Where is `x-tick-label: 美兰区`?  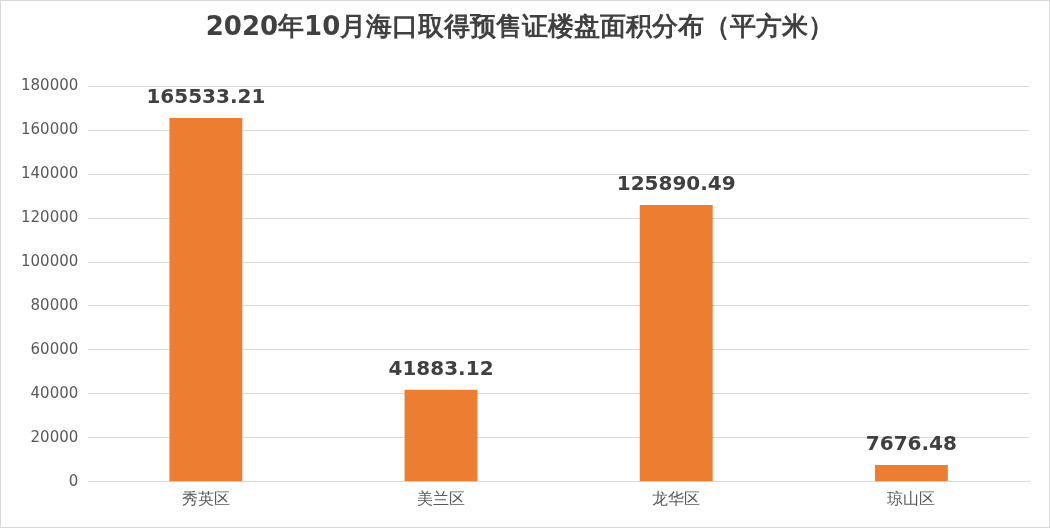 x-tick-label: 美兰区 is located at coordinates (441, 498).